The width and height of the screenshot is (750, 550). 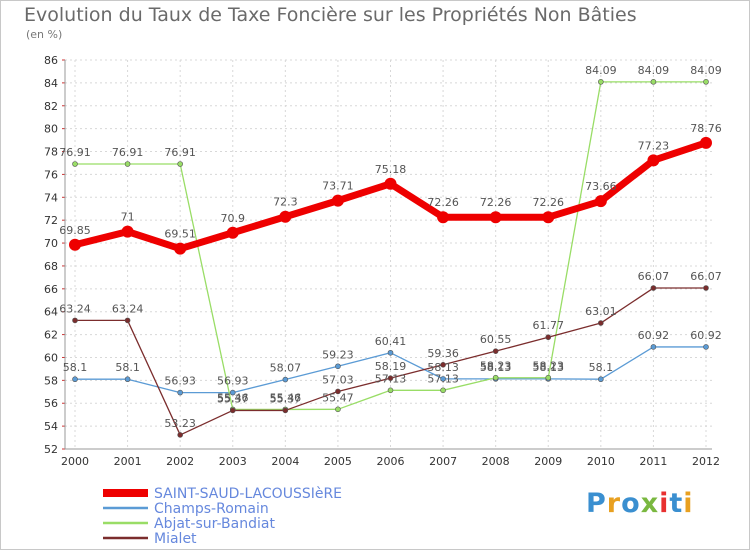 I want to click on data-label: 56.93, so click(x=180, y=381).